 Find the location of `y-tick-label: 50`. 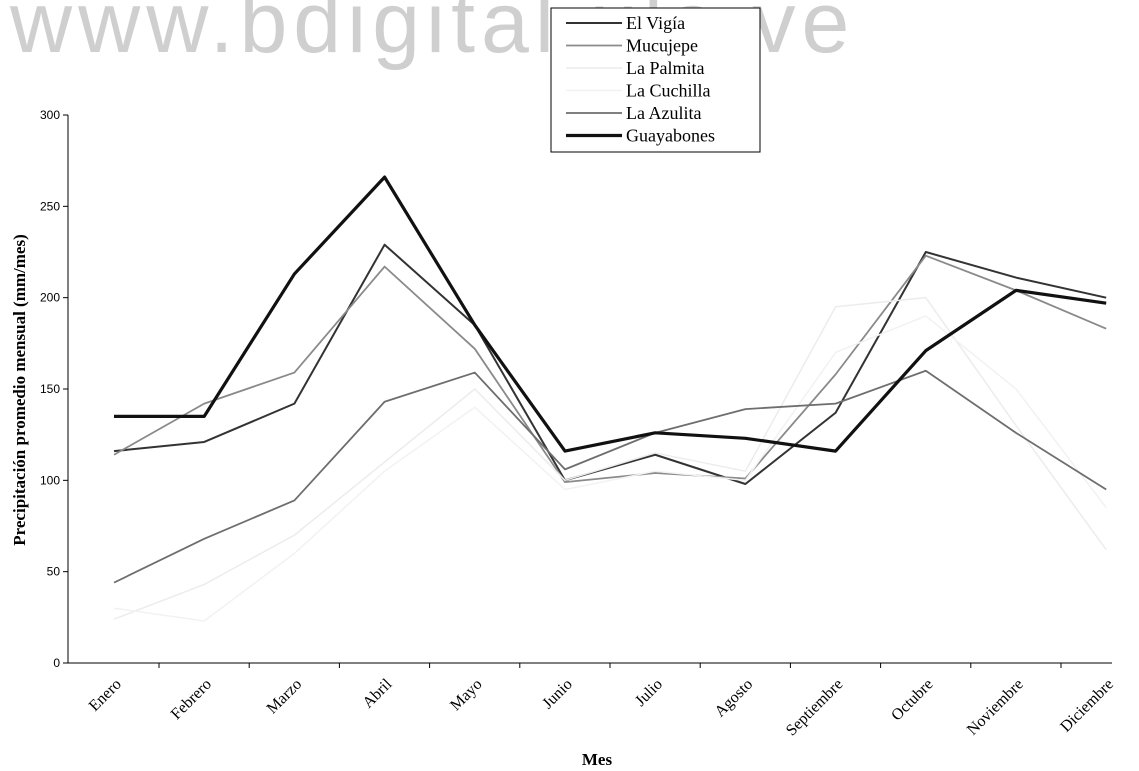

y-tick-label: 50 is located at coordinates (54, 572).